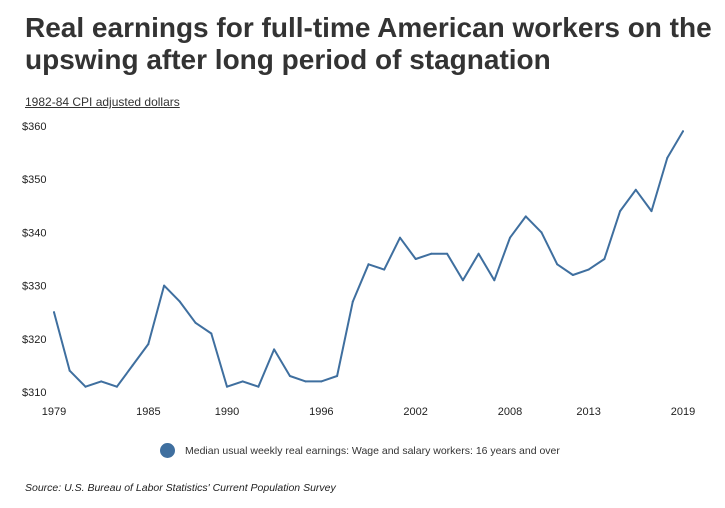 This screenshot has width=725, height=508. What do you see at coordinates (148, 412) in the screenshot?
I see `x-tick-label: 1985` at bounding box center [148, 412].